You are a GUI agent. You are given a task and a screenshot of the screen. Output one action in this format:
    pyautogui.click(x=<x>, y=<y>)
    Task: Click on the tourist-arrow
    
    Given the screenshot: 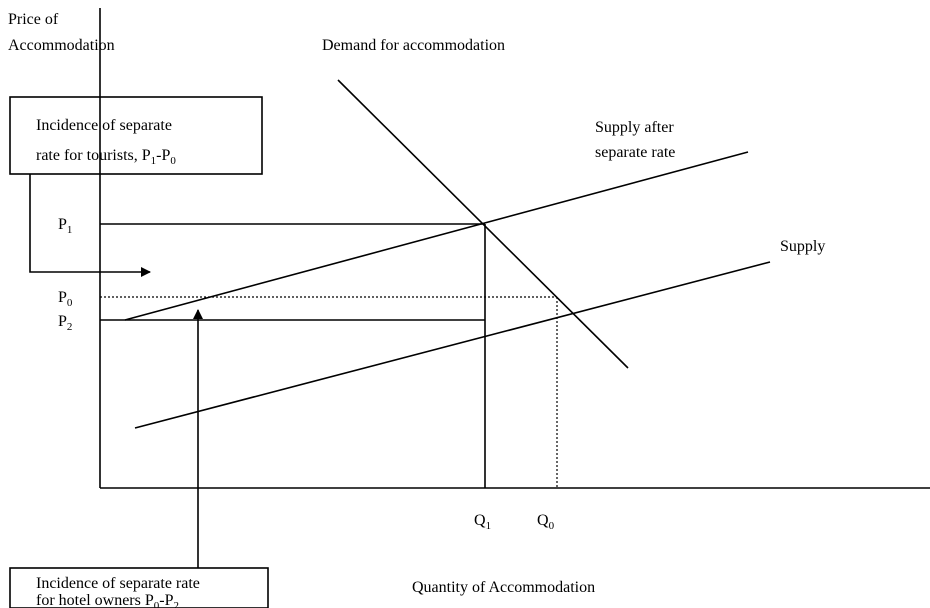 What is the action you would take?
    pyautogui.click(x=90, y=225)
    